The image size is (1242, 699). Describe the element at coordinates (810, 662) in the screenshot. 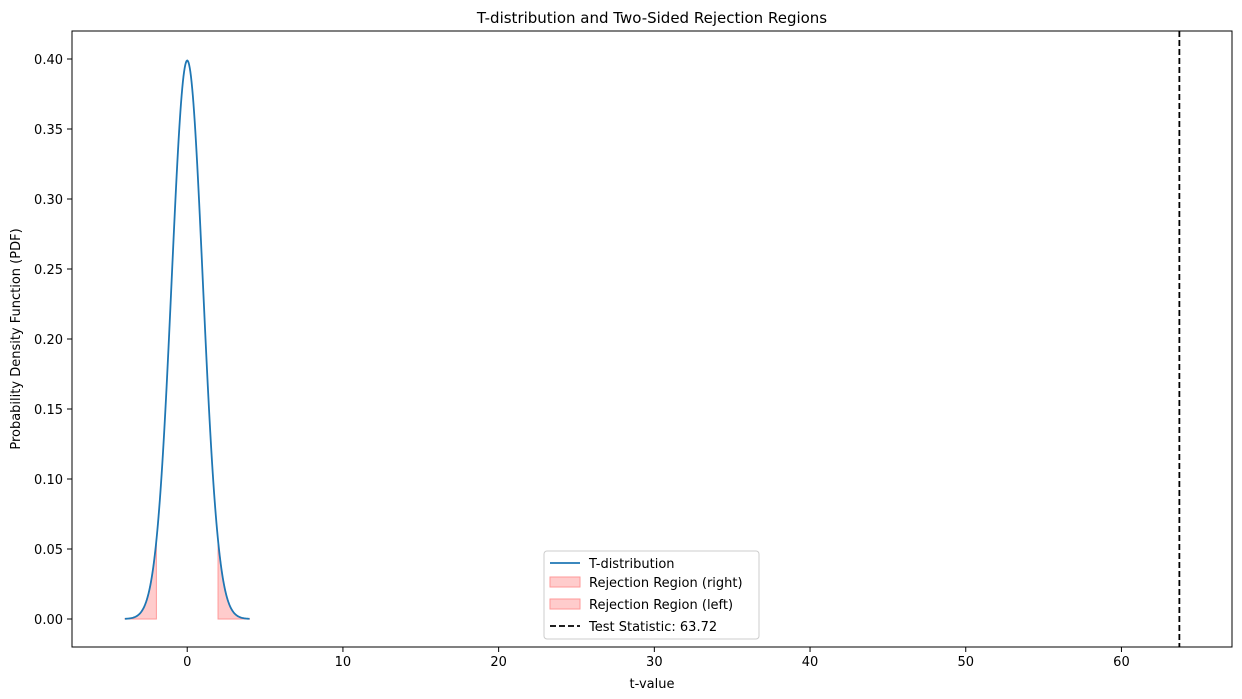

I see `x-tick-label: 40` at that location.